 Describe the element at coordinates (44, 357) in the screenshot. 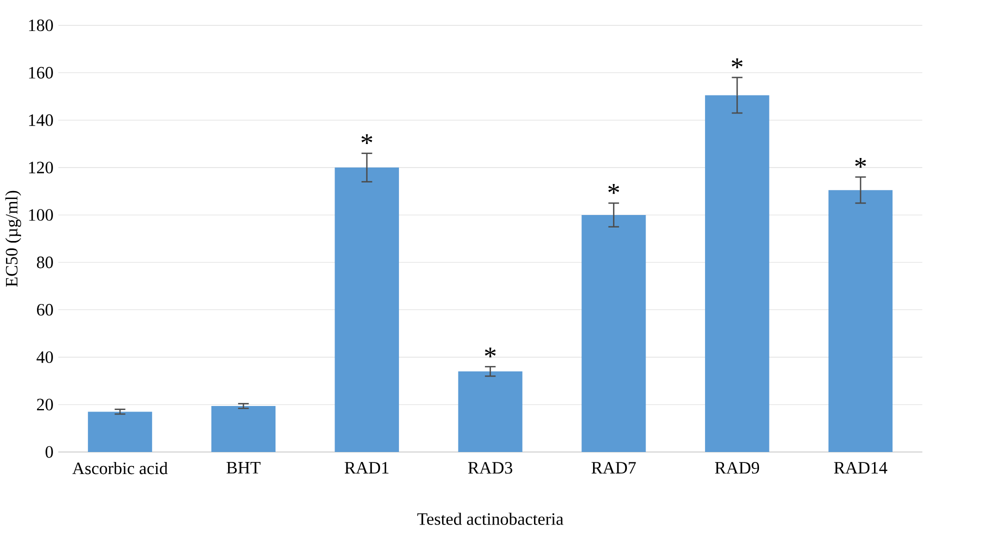

I see `y-tick-label: 40` at that location.